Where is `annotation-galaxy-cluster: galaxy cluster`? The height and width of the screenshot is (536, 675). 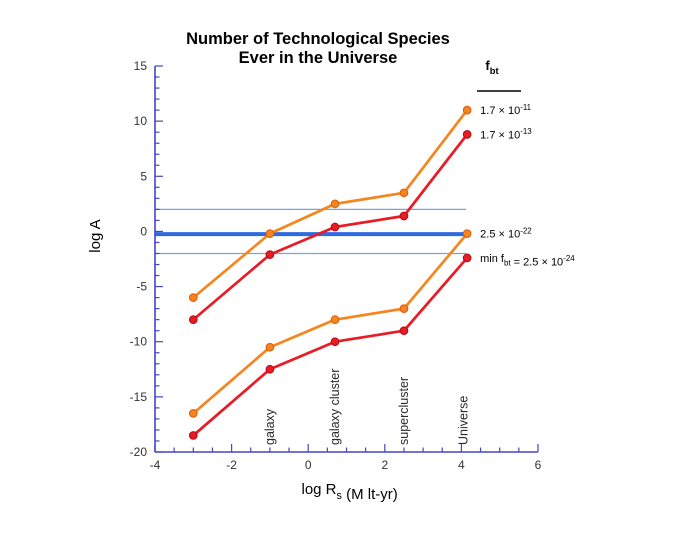 annotation-galaxy-cluster: galaxy cluster is located at coordinates (335, 407).